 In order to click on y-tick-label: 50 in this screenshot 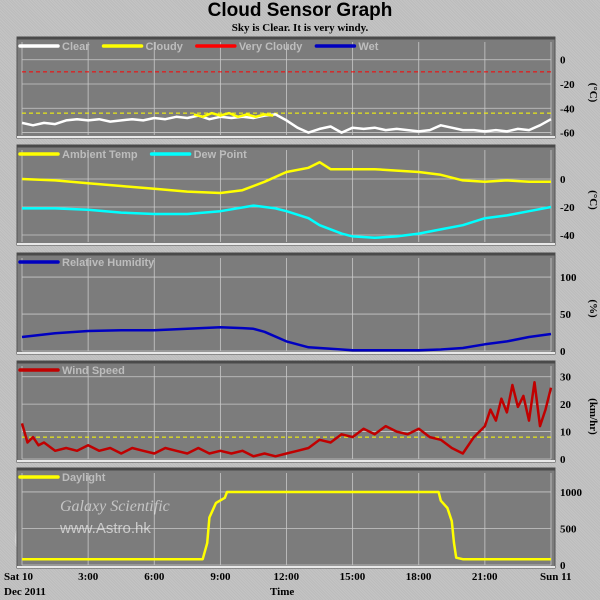, I will do `click(566, 315)`.